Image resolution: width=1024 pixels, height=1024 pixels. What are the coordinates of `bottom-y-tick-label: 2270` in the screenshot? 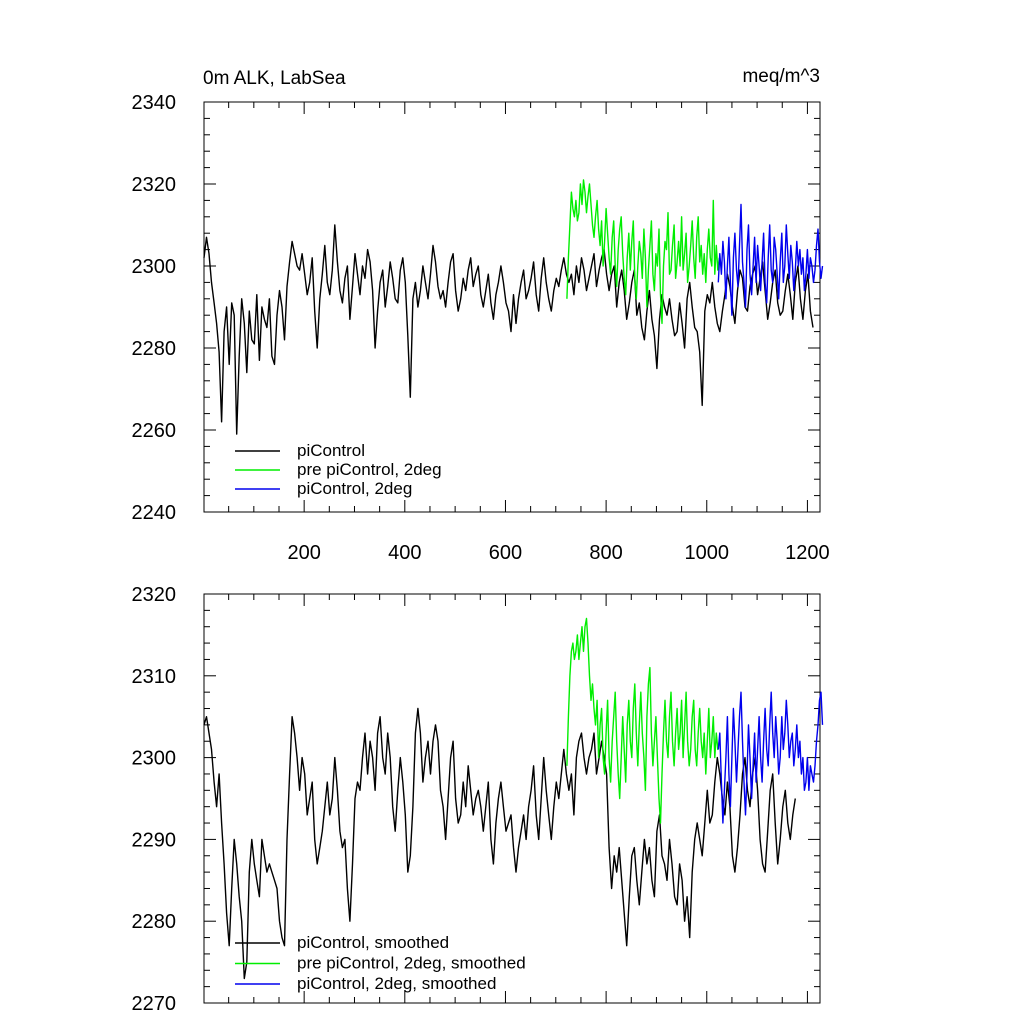 It's located at (154, 1004).